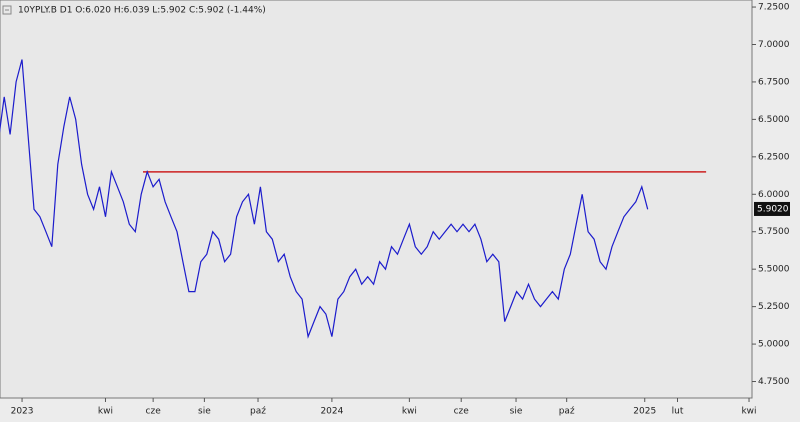  I want to click on x-tick-label: 2024, so click(331, 412).